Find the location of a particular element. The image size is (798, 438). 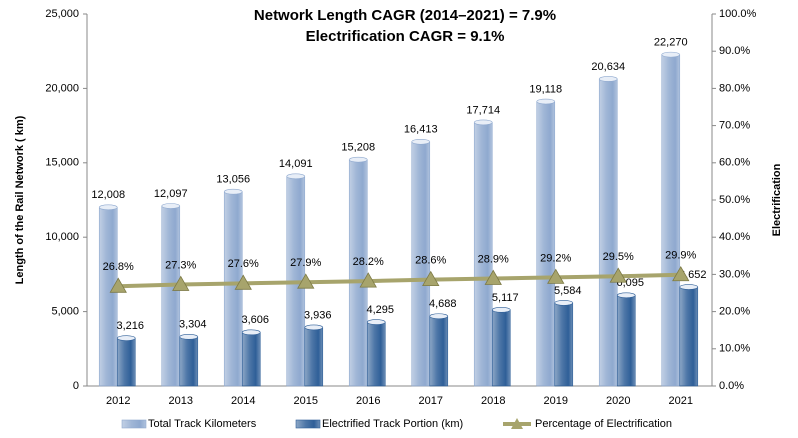

chart-title: Network Length CAGR (2014–2021) = 7.9% is located at coordinates (405, 15).